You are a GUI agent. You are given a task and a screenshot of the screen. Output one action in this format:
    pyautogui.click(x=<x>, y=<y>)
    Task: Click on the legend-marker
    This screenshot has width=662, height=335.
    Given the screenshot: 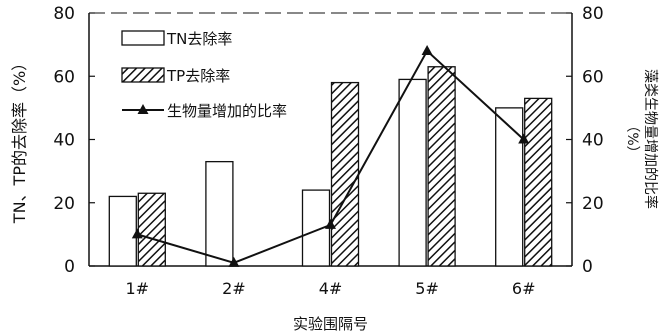 What is the action you would take?
    pyautogui.click(x=143, y=109)
    